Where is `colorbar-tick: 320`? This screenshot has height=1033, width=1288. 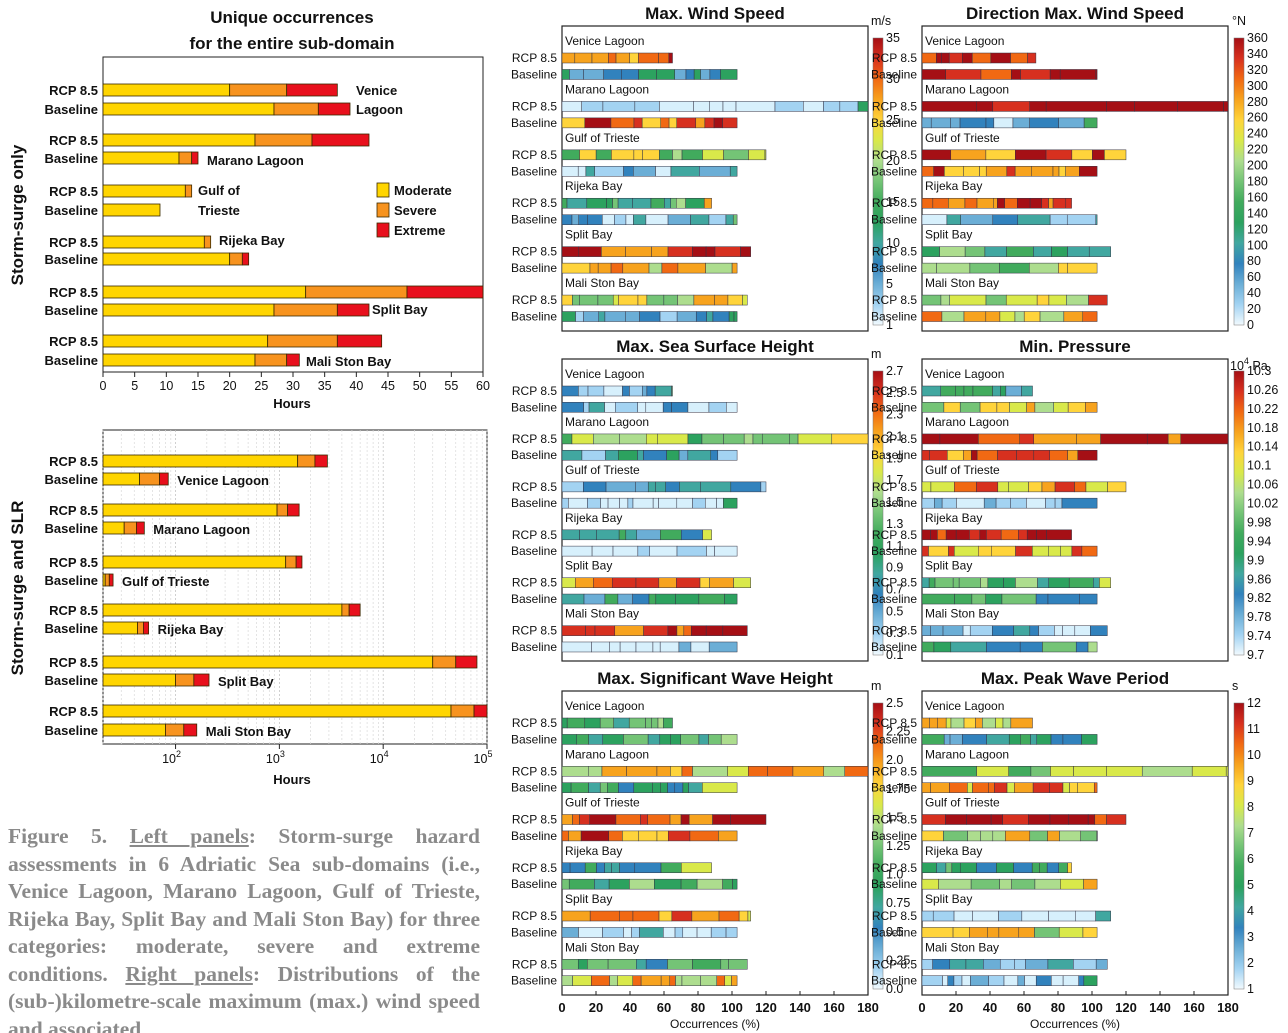 colorbar-tick: 320 is located at coordinates (1257, 70).